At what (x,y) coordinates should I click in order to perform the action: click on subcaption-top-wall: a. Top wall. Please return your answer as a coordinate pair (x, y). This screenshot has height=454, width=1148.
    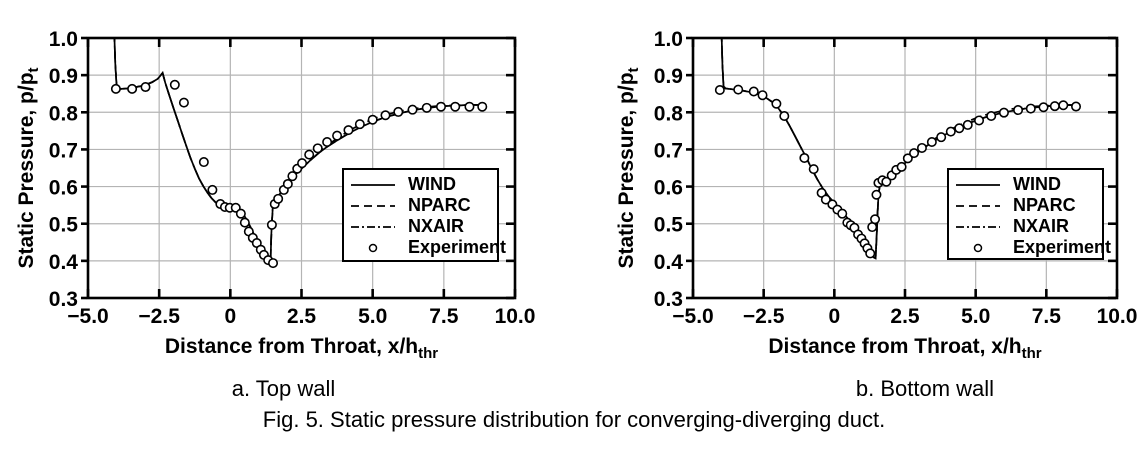
    Looking at the image, I should click on (283, 388).